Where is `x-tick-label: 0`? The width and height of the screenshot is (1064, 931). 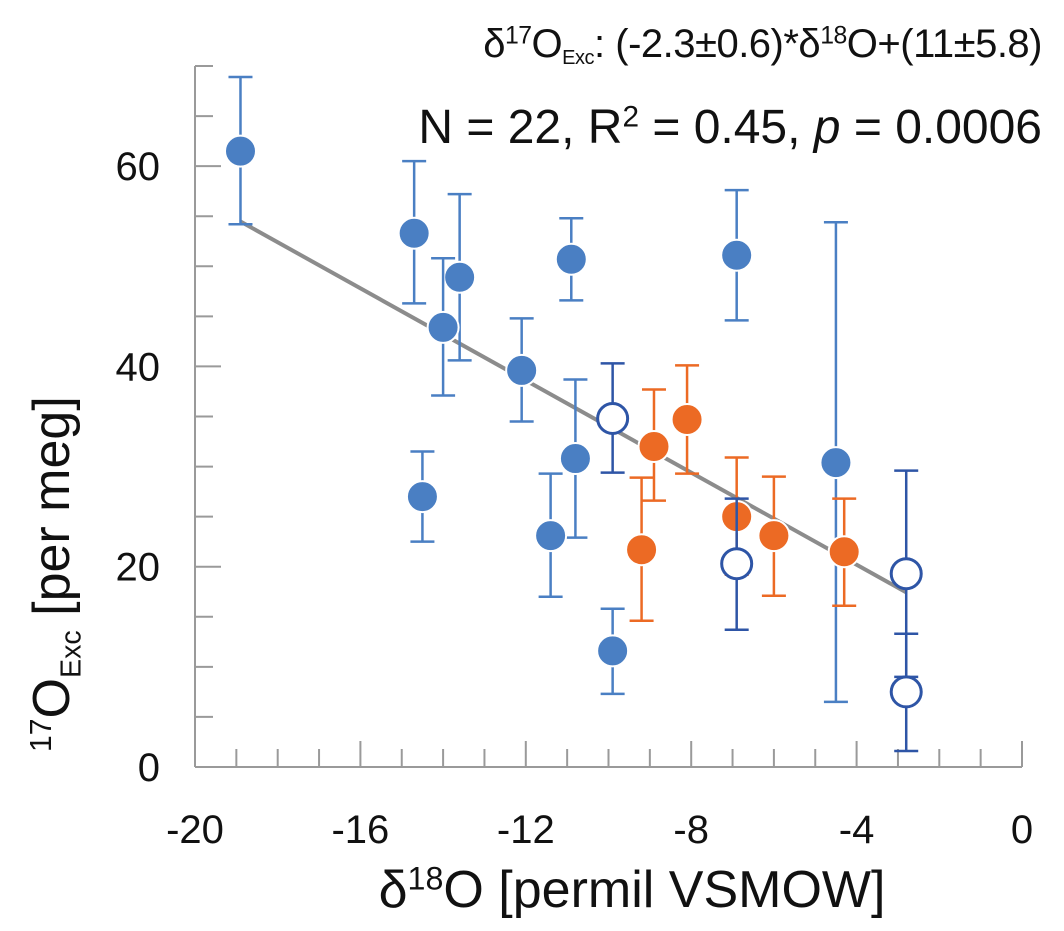
x-tick-label: 0 is located at coordinates (1022, 830).